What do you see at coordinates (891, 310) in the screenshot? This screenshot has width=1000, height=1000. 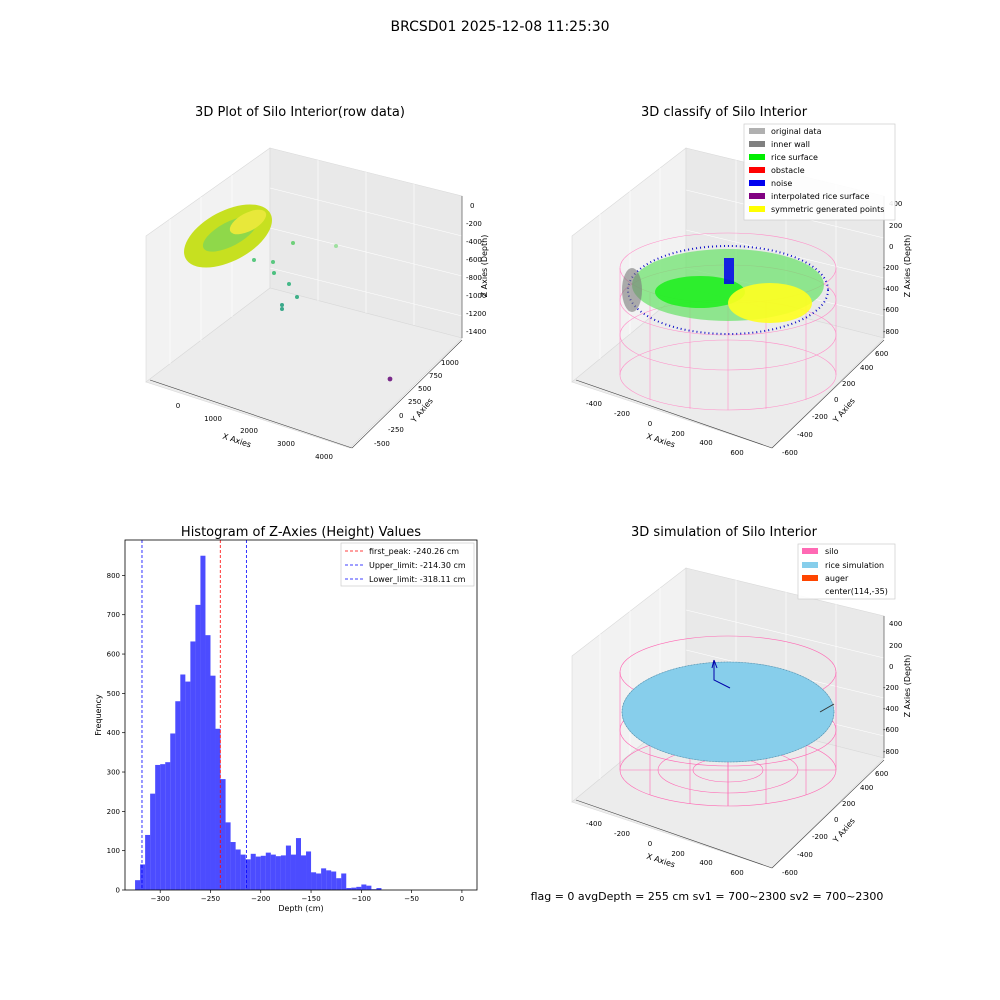 I see `classify-ztick: -600` at bounding box center [891, 310].